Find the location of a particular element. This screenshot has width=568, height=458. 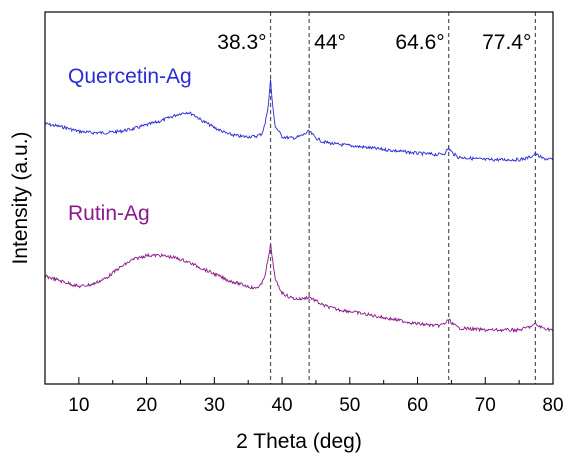

peak-label: 64.6° is located at coordinates (419, 42).